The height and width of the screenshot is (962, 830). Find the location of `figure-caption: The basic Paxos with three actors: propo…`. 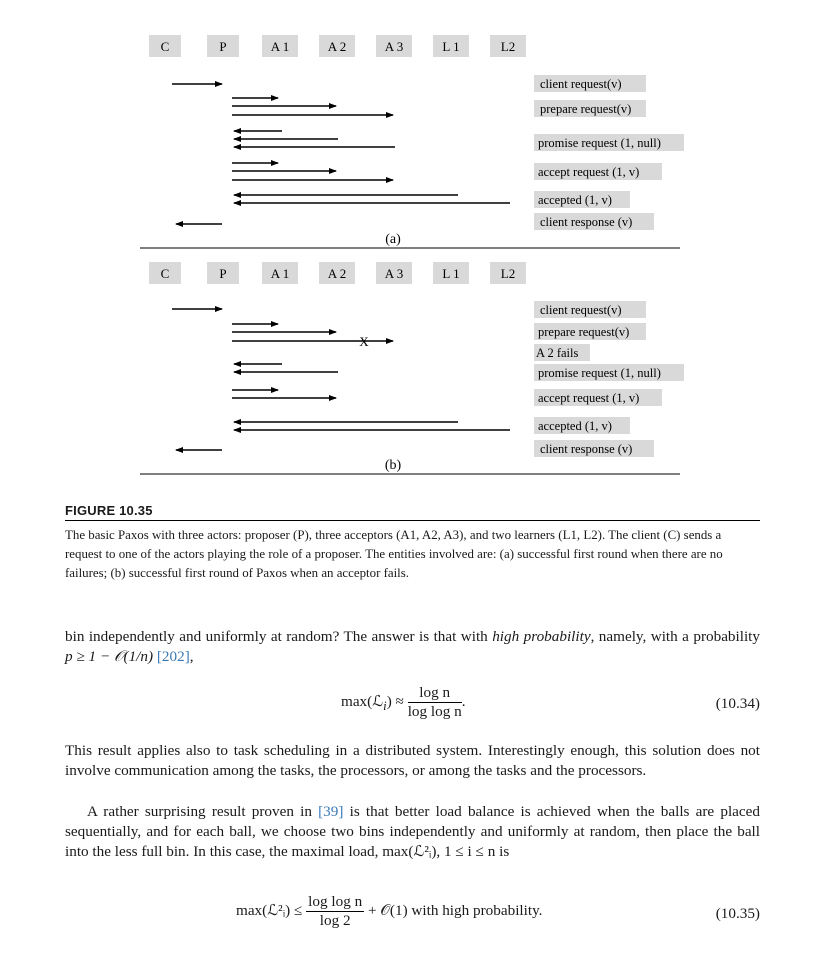

figure-caption: The basic Paxos with three actors: propo… is located at coordinates (394, 554).